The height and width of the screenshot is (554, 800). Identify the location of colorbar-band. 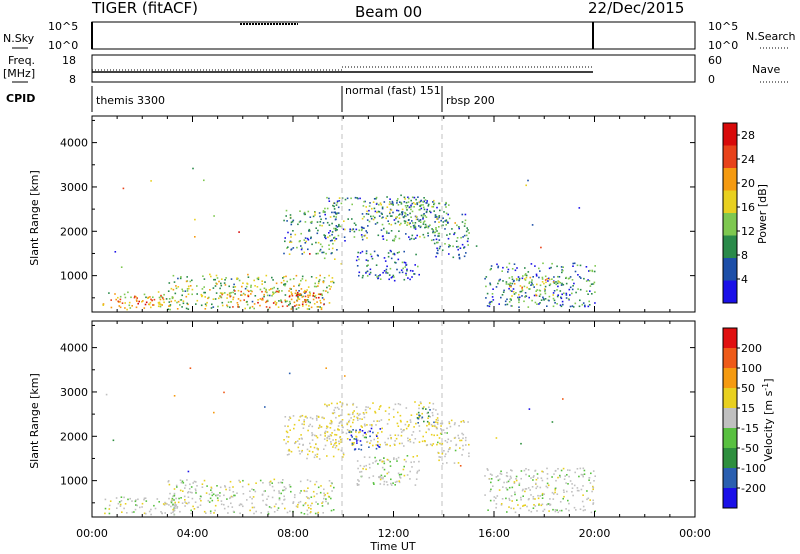
(730, 247).